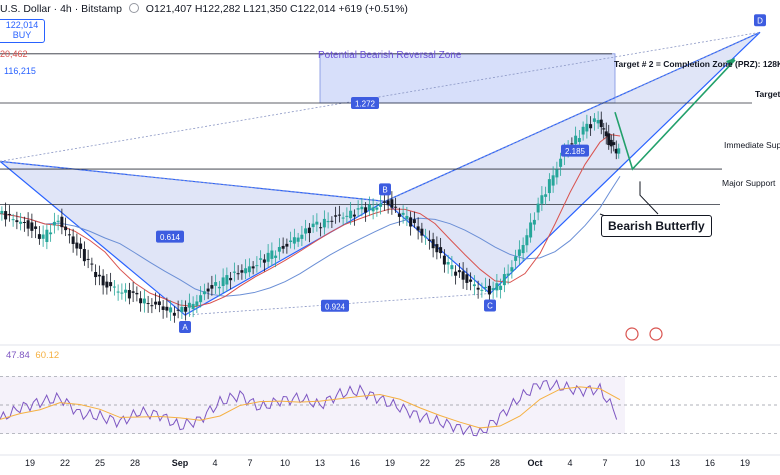 The height and width of the screenshot is (475, 780). Describe the element at coordinates (310, 407) in the screenshot. I see `rsi-ma-line` at that location.